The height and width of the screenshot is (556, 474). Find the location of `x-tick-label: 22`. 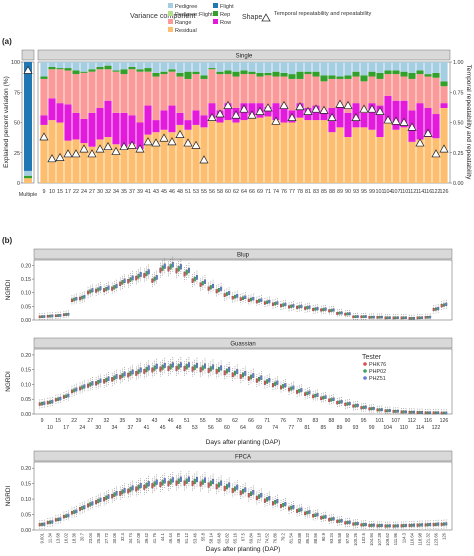

x-tick-label: 22 is located at coordinates (74, 421).